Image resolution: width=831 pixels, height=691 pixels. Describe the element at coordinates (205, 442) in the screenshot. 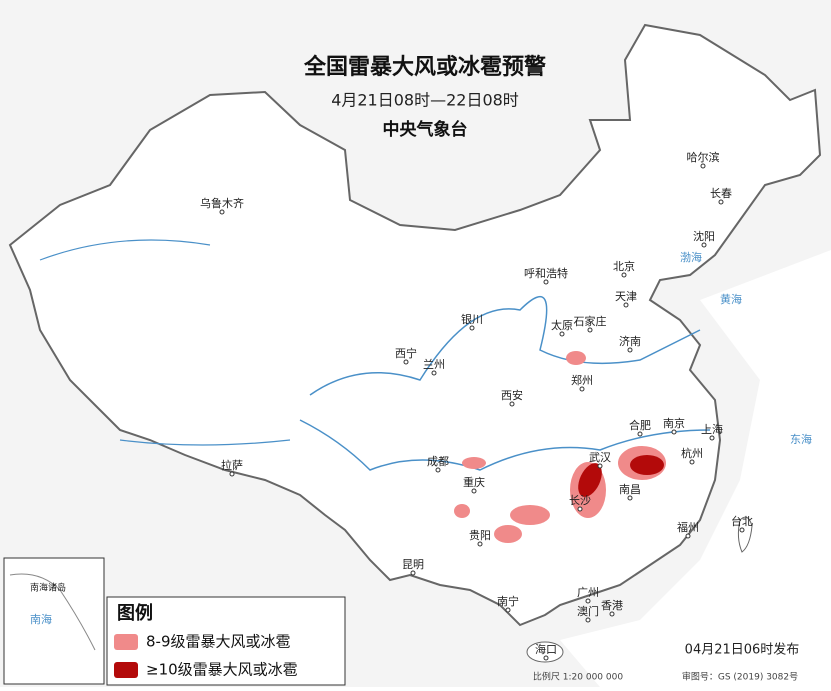

I see `yarlung-river` at that location.